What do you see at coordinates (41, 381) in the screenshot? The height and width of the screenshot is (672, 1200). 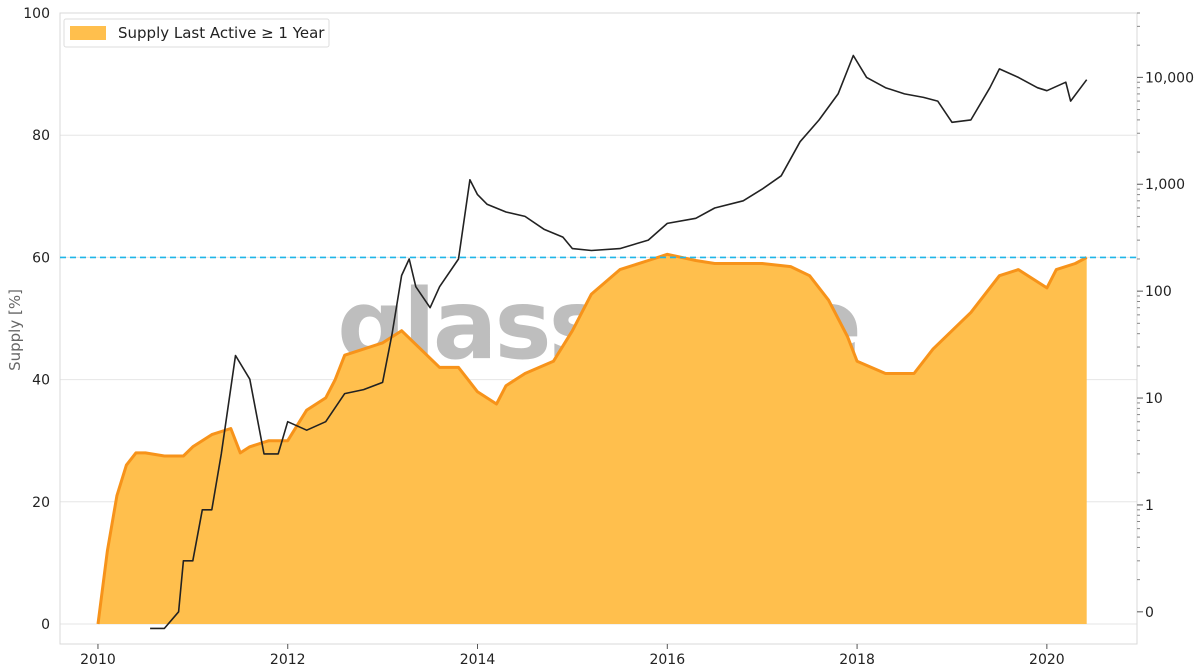 I see `y-tick-label-40: 40` at bounding box center [41, 381].